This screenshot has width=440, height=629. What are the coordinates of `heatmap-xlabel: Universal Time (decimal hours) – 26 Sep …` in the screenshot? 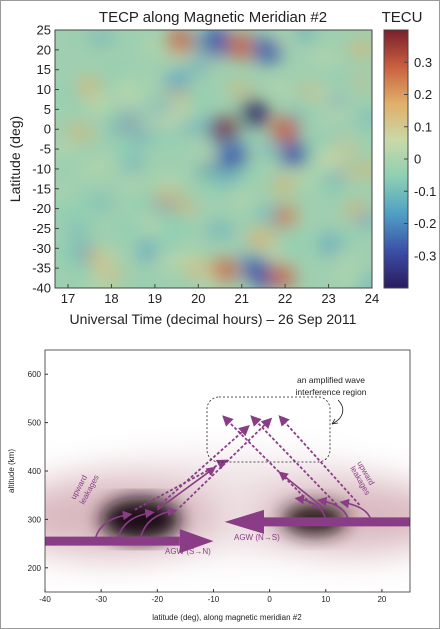 It's located at (213, 319).